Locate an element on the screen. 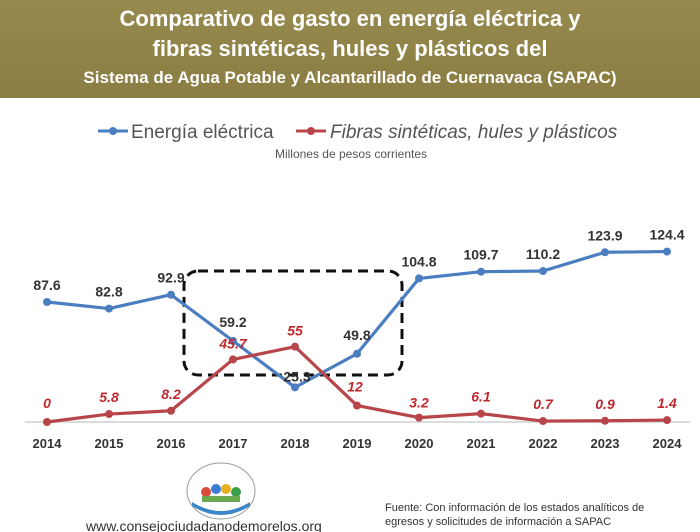 Image resolution: width=700 pixels, height=532 pixels. data-label-1: 45.7 is located at coordinates (232, 343).